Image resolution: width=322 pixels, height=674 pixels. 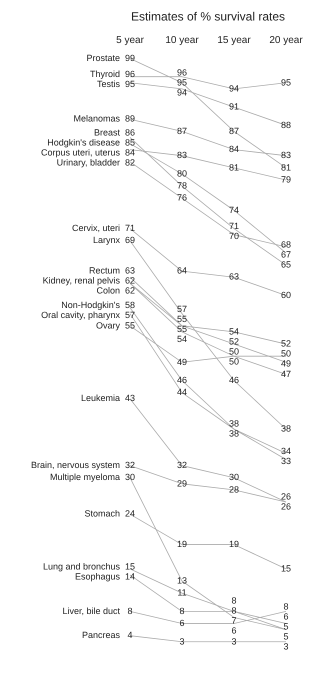 I want to click on series-label: Cervix, uteri, so click(x=96, y=228).